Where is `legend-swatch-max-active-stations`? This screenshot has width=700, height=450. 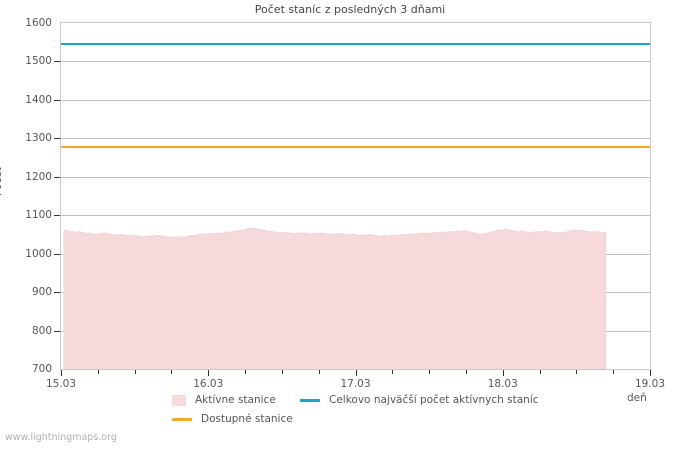 legend-swatch-max-active-stations is located at coordinates (310, 400).